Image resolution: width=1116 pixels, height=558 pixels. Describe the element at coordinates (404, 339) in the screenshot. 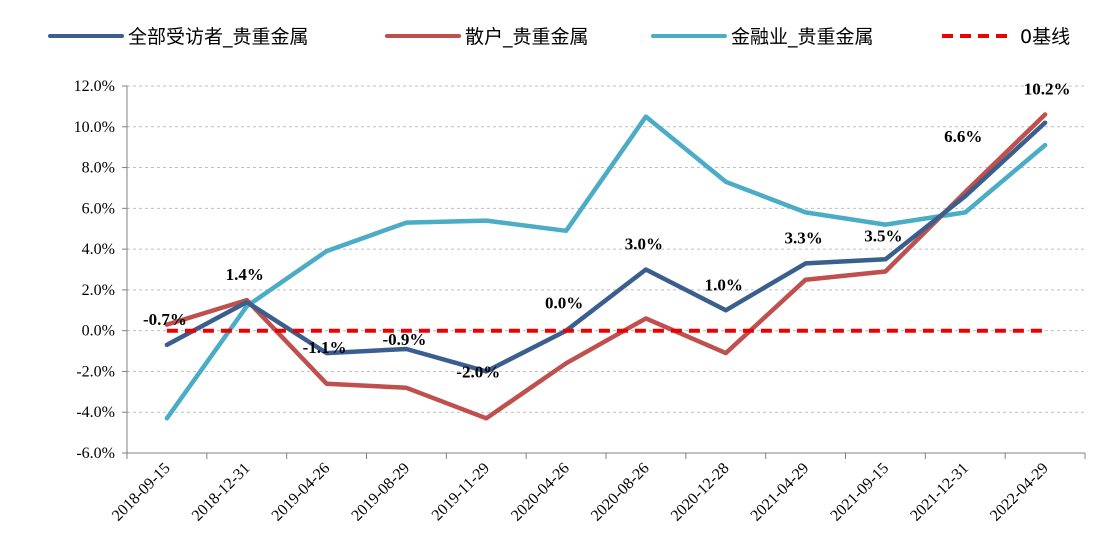

I see `data-label: -0.9%` at that location.